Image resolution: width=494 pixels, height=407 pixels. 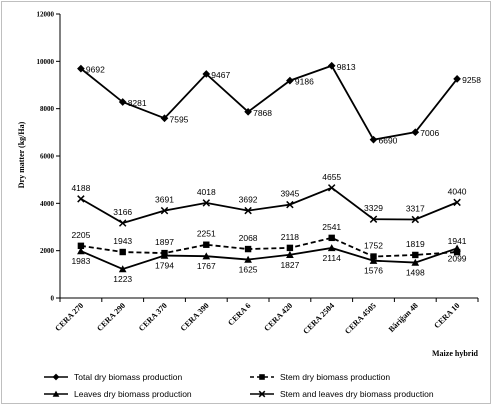 I want to click on data-label: 9813, so click(x=346, y=67).